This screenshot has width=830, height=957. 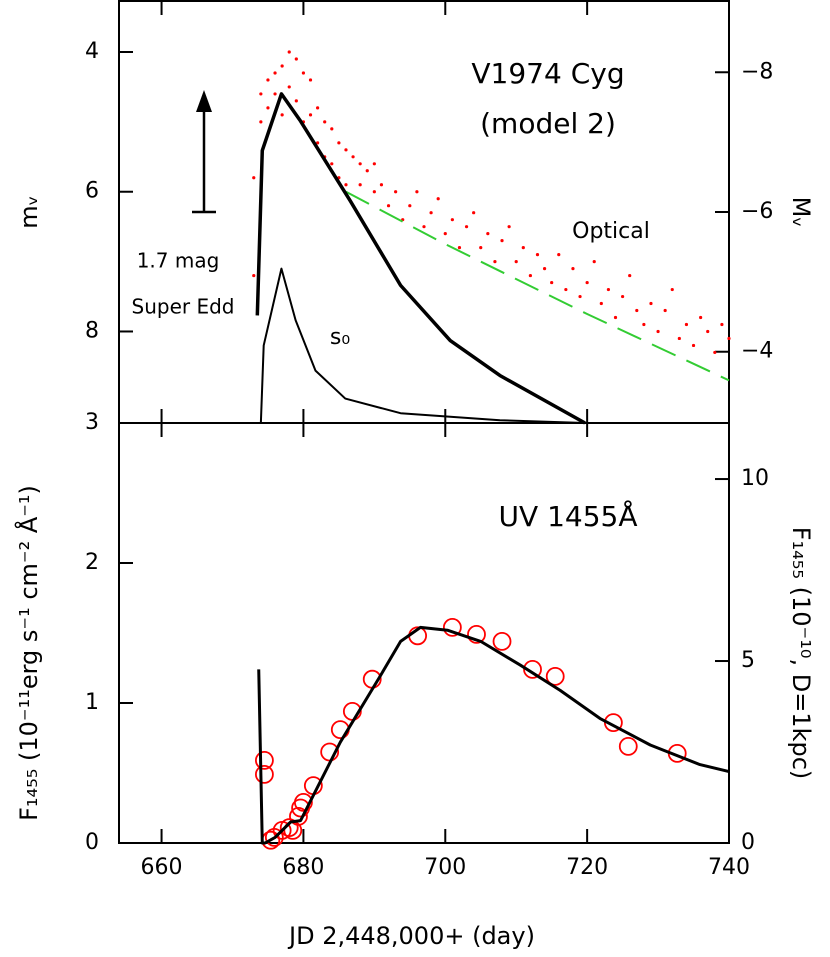 I want to click on y2-tick-label: 10, so click(x=755, y=478).